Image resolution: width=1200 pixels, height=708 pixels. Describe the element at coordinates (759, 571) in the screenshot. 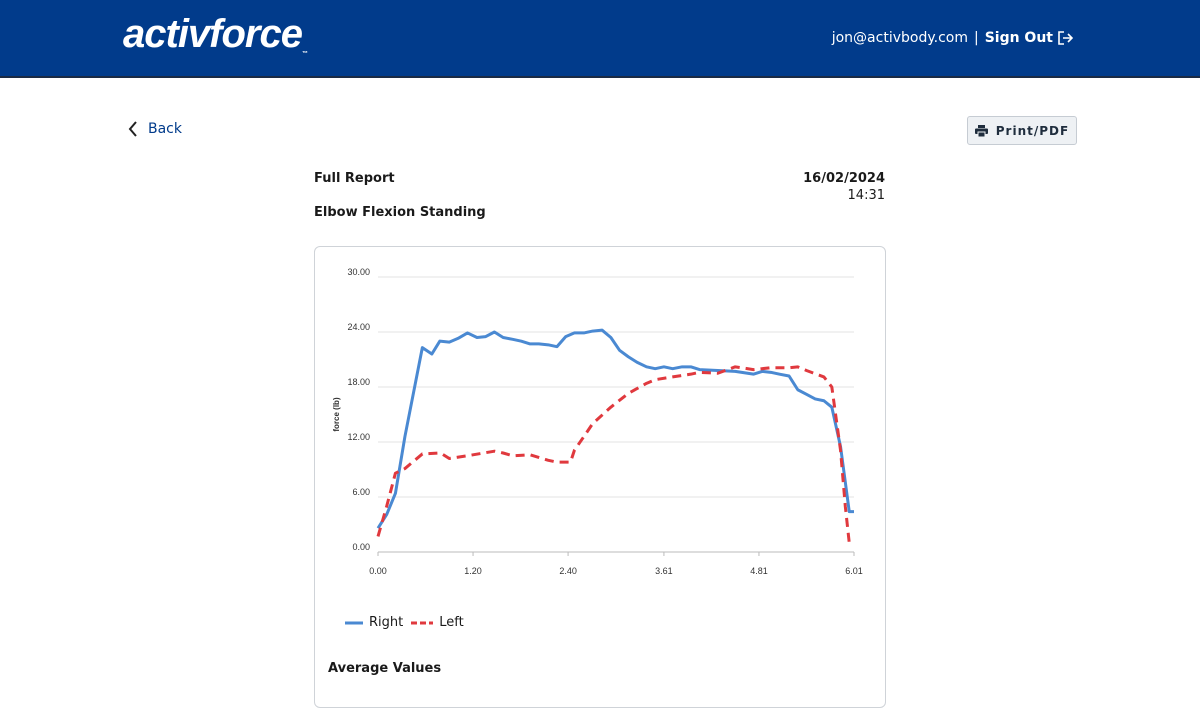

I see `x-tick-label: 4.81` at that location.